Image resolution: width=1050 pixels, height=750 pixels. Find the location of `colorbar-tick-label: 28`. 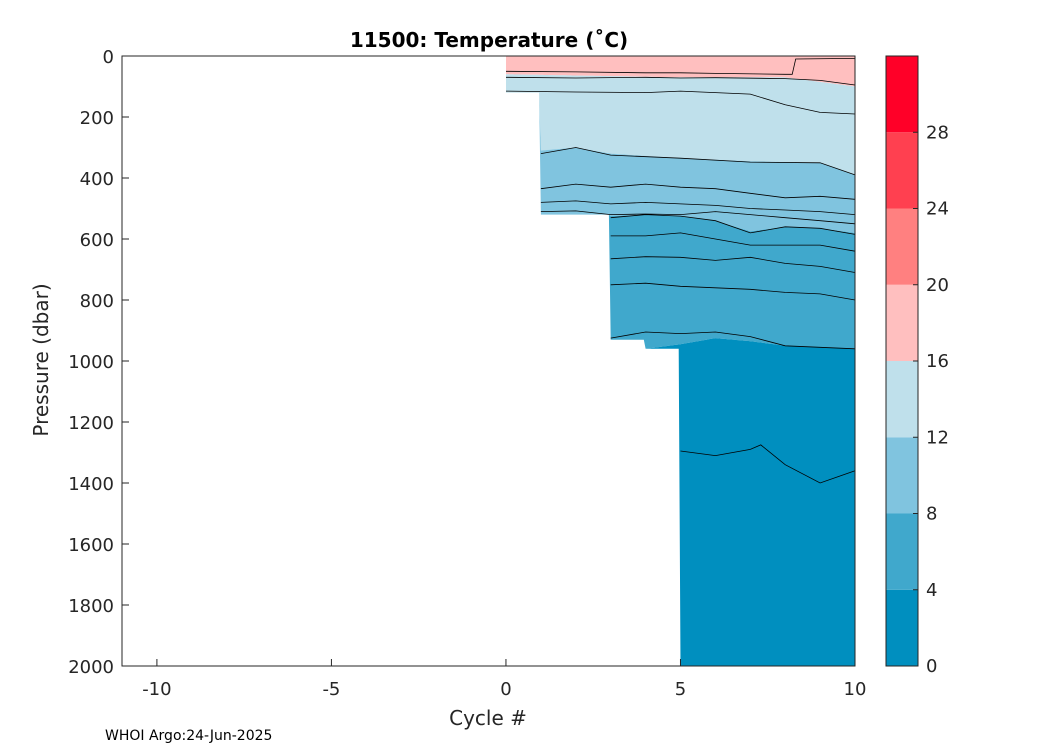

colorbar-tick-label: 28 is located at coordinates (937, 132).